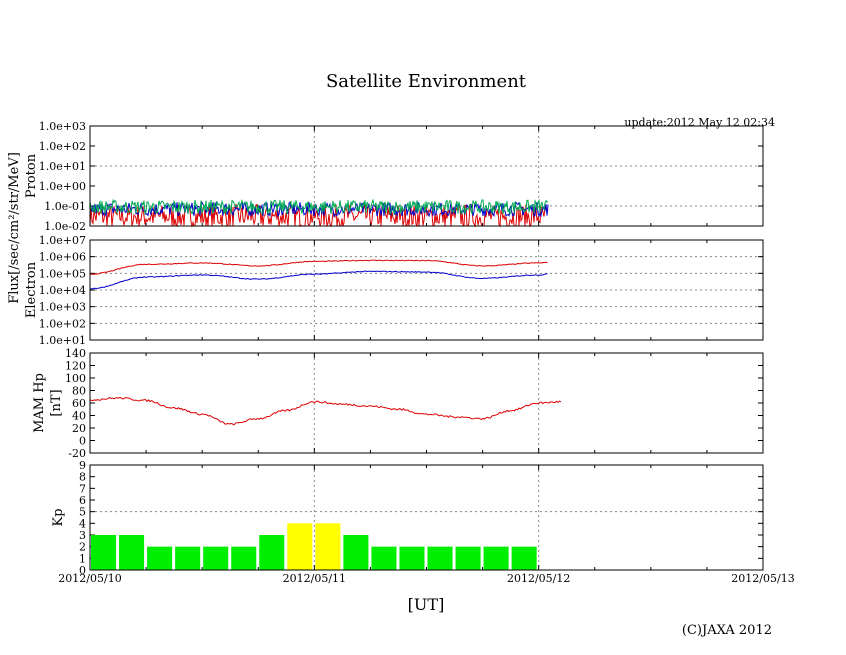 This screenshot has width=846, height=655. I want to click on y-axis-label-kp: Kp, so click(58, 517).